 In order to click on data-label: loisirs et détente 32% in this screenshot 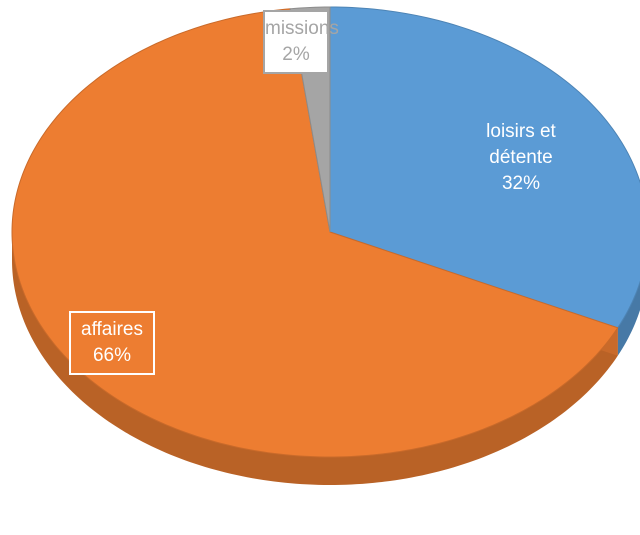, I will do `click(521, 158)`.